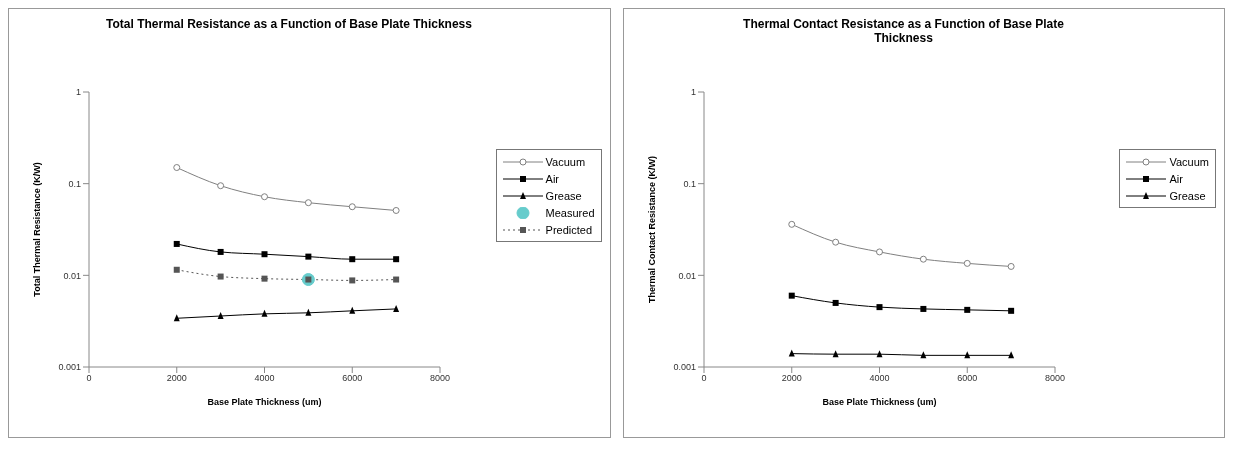 The width and height of the screenshot is (1245, 449). What do you see at coordinates (37, 229) in the screenshot?
I see `y-axis-title: Total Thermal Resistance (K/W)` at bounding box center [37, 229].